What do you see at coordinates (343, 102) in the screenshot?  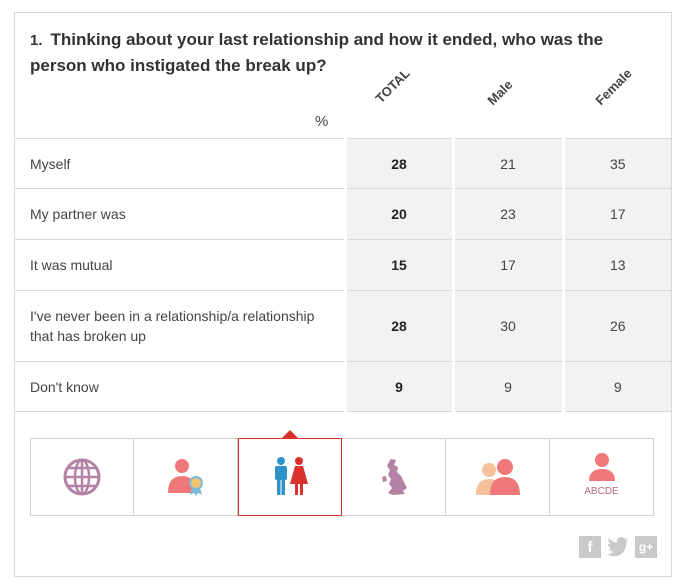 I see `table-header: % TOTAL Male Female` at bounding box center [343, 102].